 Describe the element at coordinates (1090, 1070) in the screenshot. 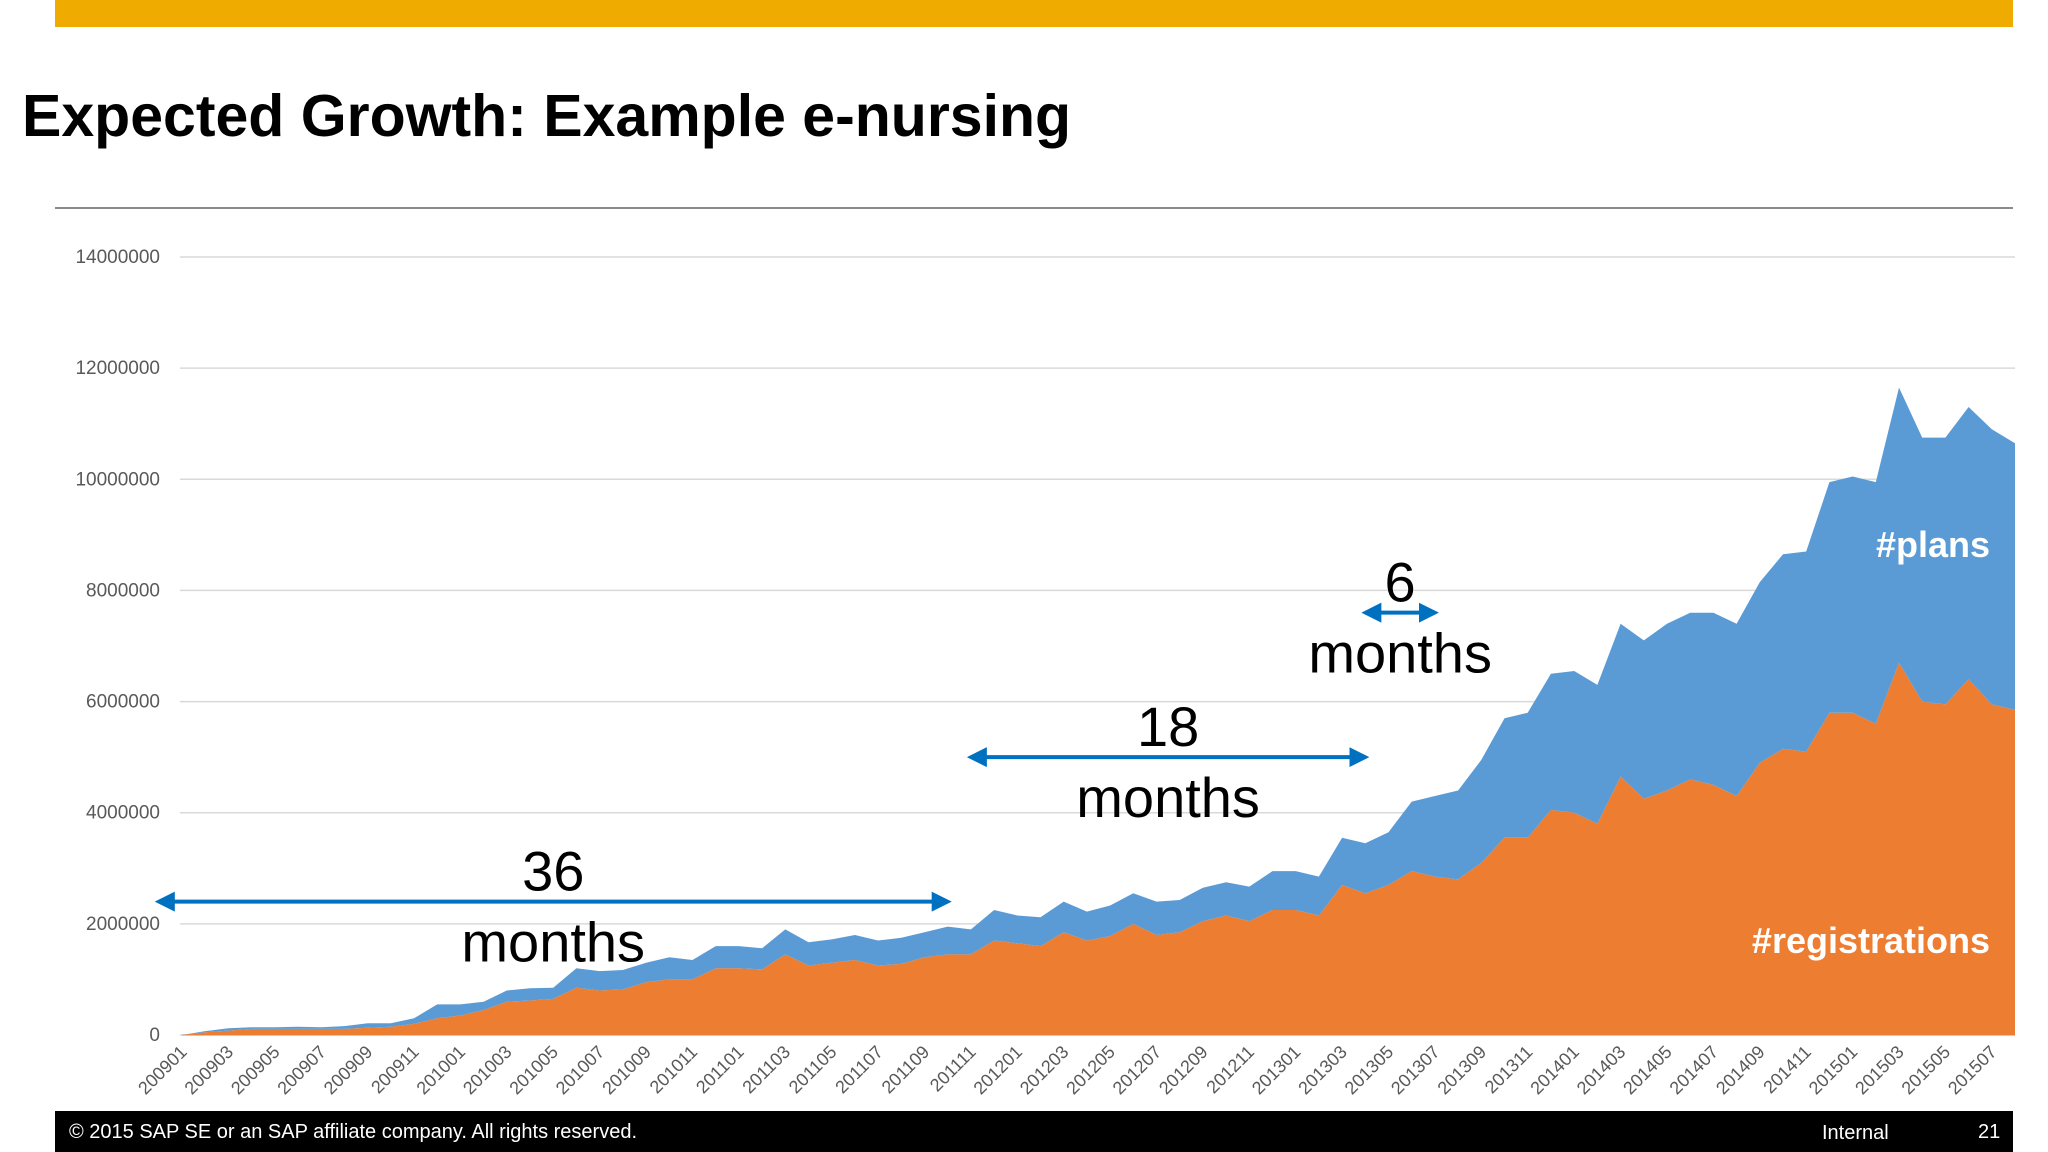

I see `x-tick-label: 201205` at that location.